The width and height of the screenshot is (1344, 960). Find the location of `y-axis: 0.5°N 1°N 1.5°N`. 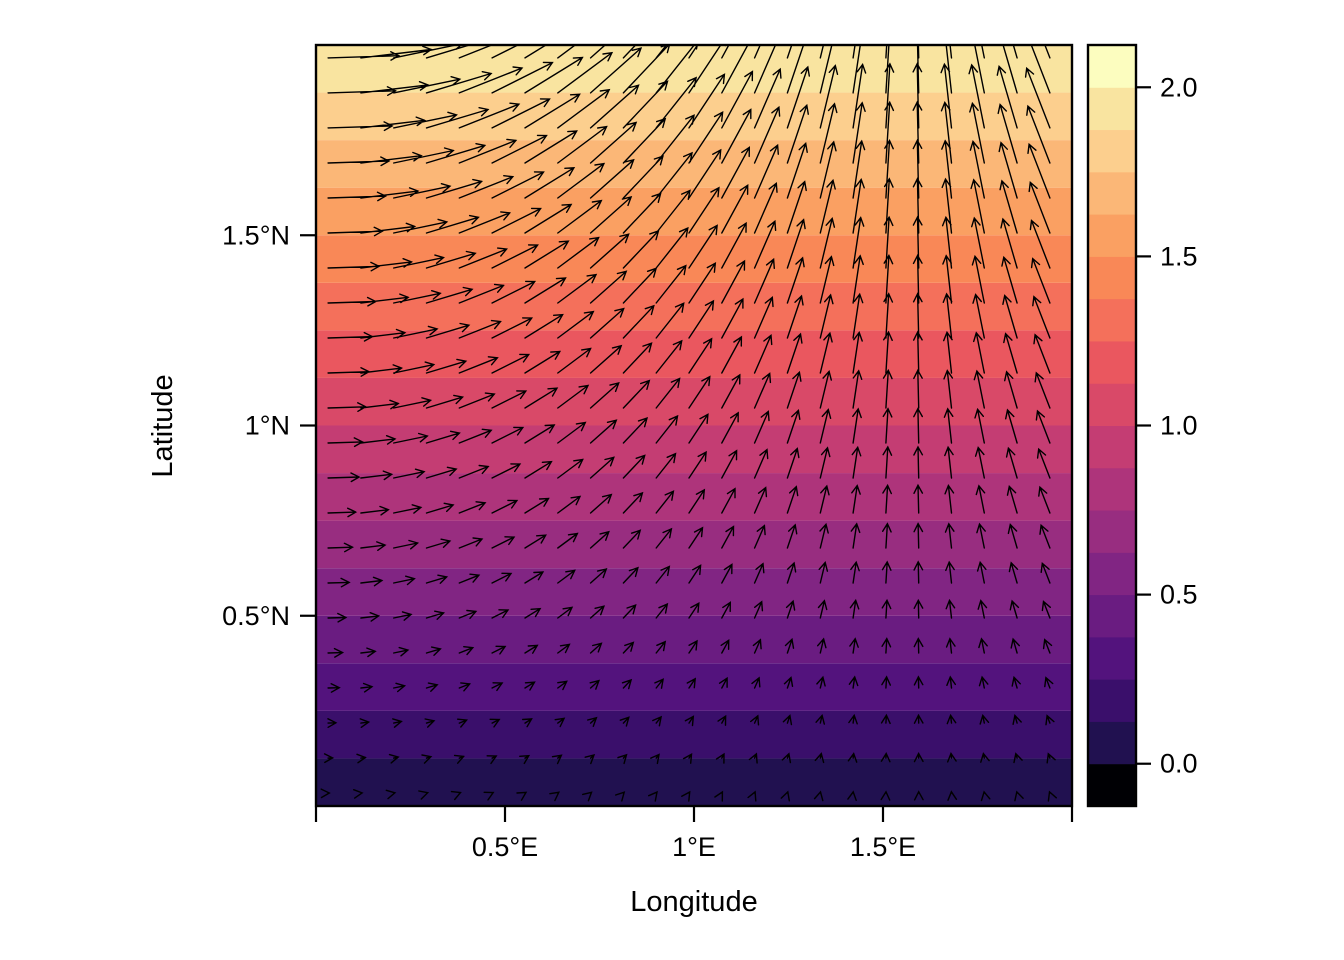

y-axis: 0.5°N 1°N 1.5°N is located at coordinates (268, 425).